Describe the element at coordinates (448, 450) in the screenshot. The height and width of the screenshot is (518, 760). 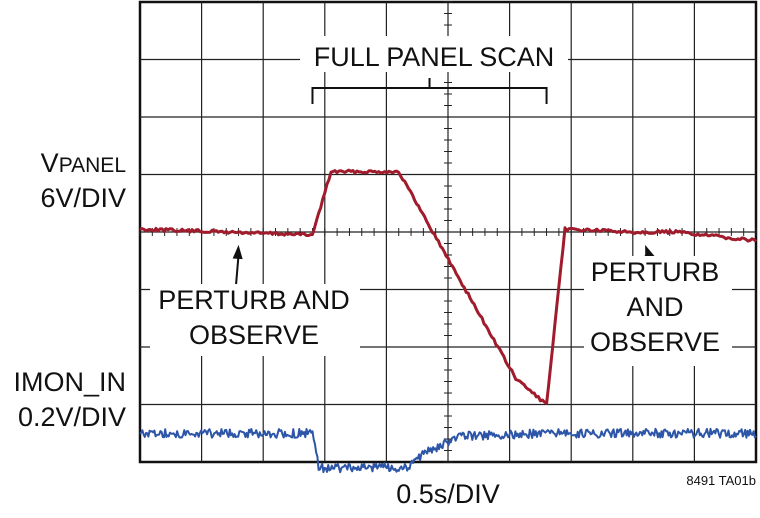
I see `trace-imon-in` at that location.